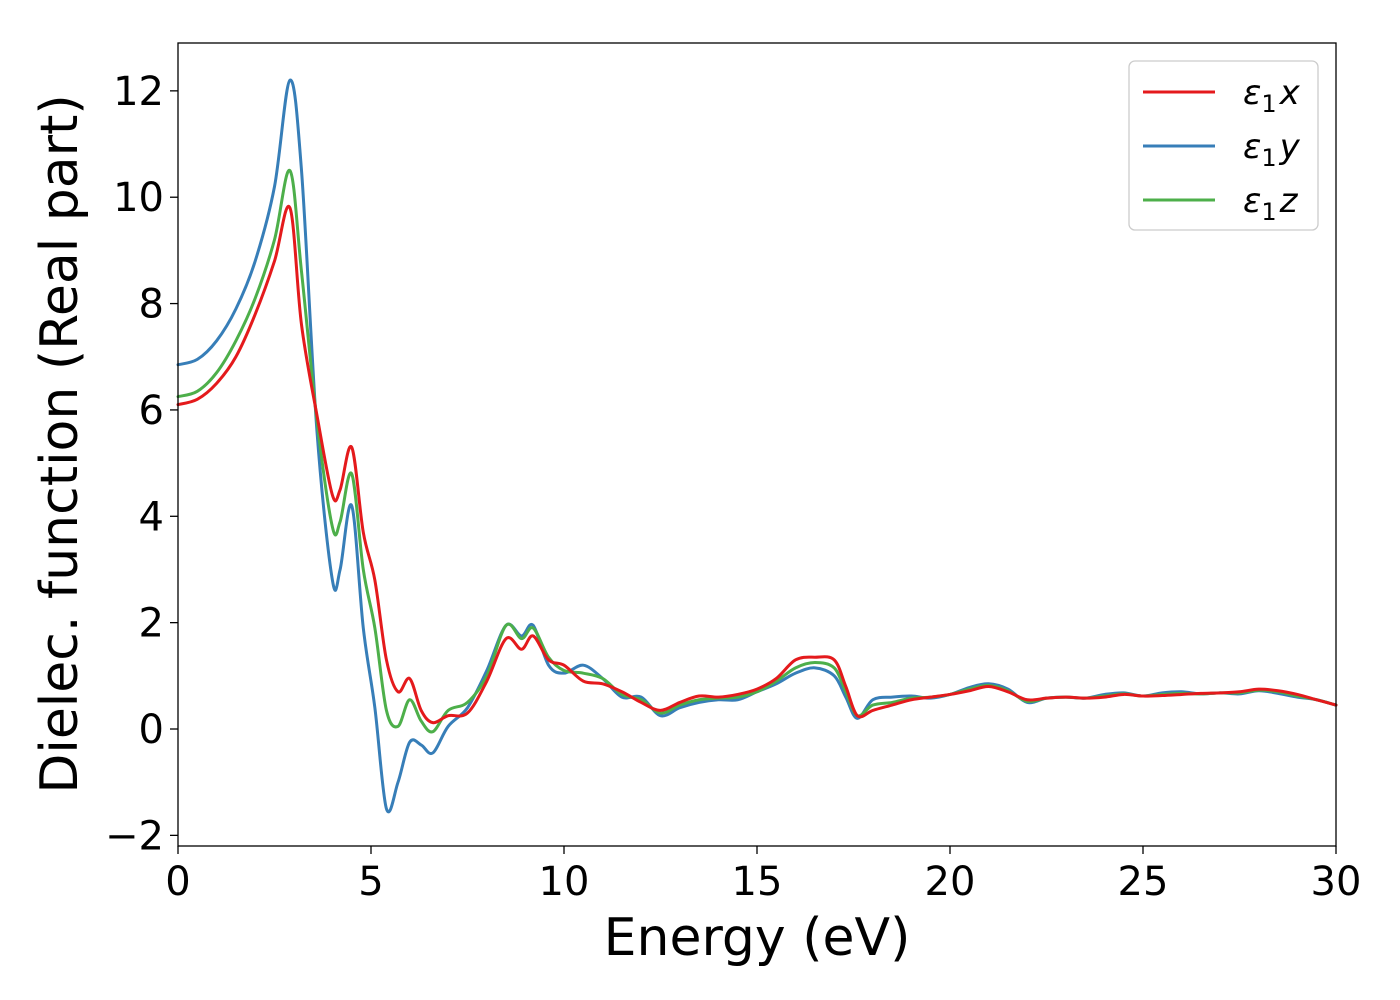 Image resolution: width=1400 pixels, height=1000 pixels. What do you see at coordinates (564, 882) in the screenshot?
I see `x-tick-label: 10` at bounding box center [564, 882].